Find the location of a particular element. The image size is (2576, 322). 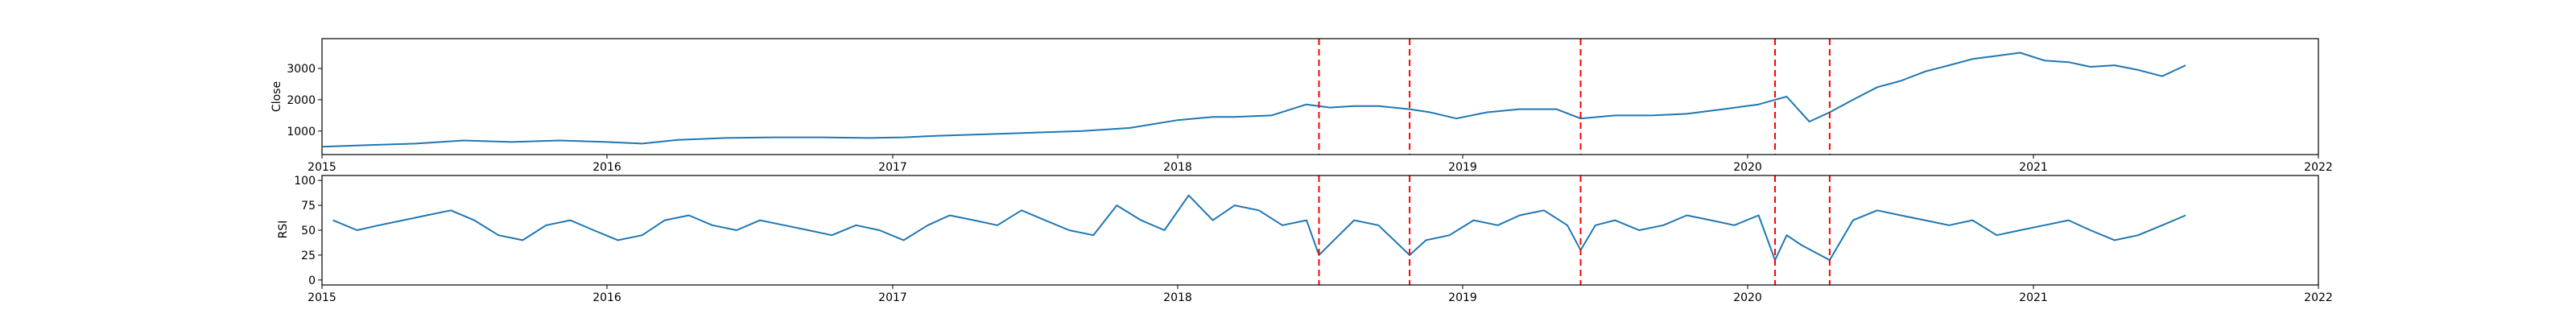

rsi-y-tick-label-2: 50 is located at coordinates (308, 231).